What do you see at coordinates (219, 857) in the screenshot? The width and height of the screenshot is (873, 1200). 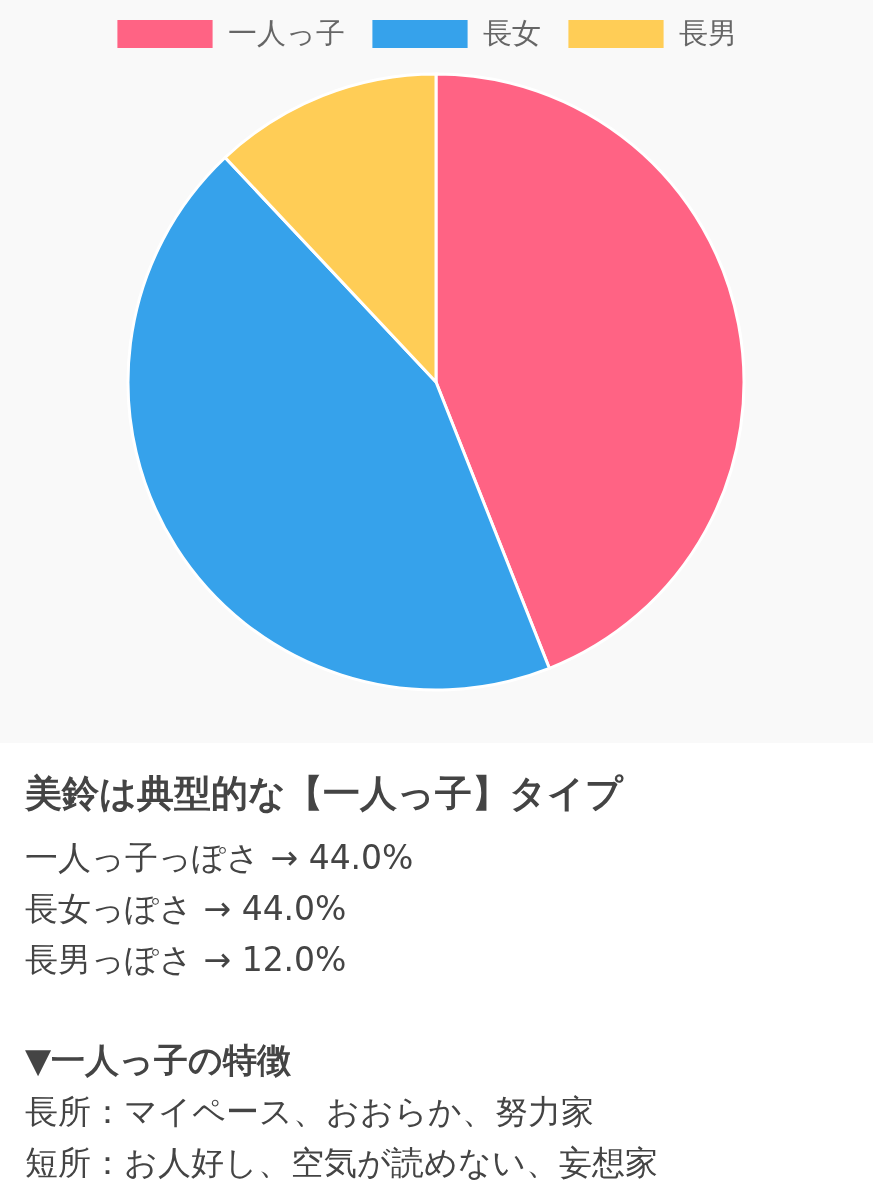 I see `text: 一人っ子っぽさ → 44.0%` at bounding box center [219, 857].